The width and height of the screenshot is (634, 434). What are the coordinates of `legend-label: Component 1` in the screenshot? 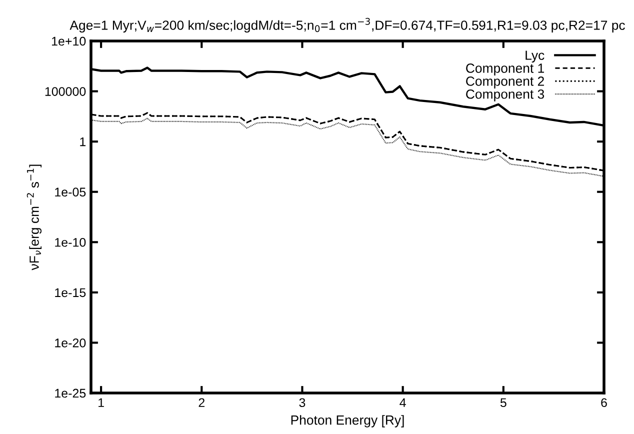 It's located at (505, 70).